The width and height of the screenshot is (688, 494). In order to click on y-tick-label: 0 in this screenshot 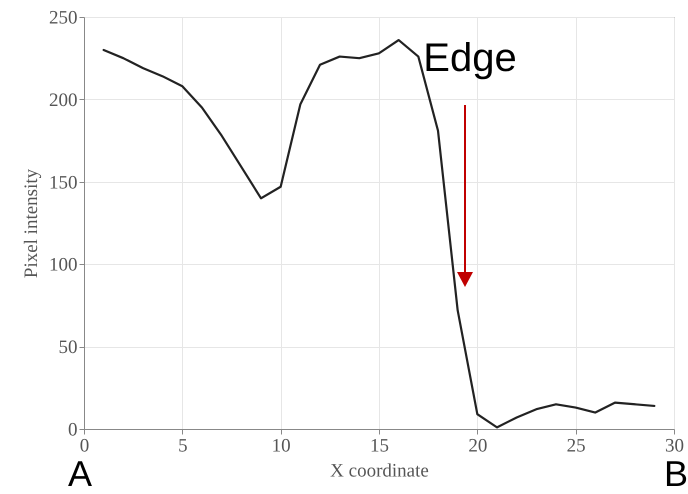, I will do `click(73, 430)`.